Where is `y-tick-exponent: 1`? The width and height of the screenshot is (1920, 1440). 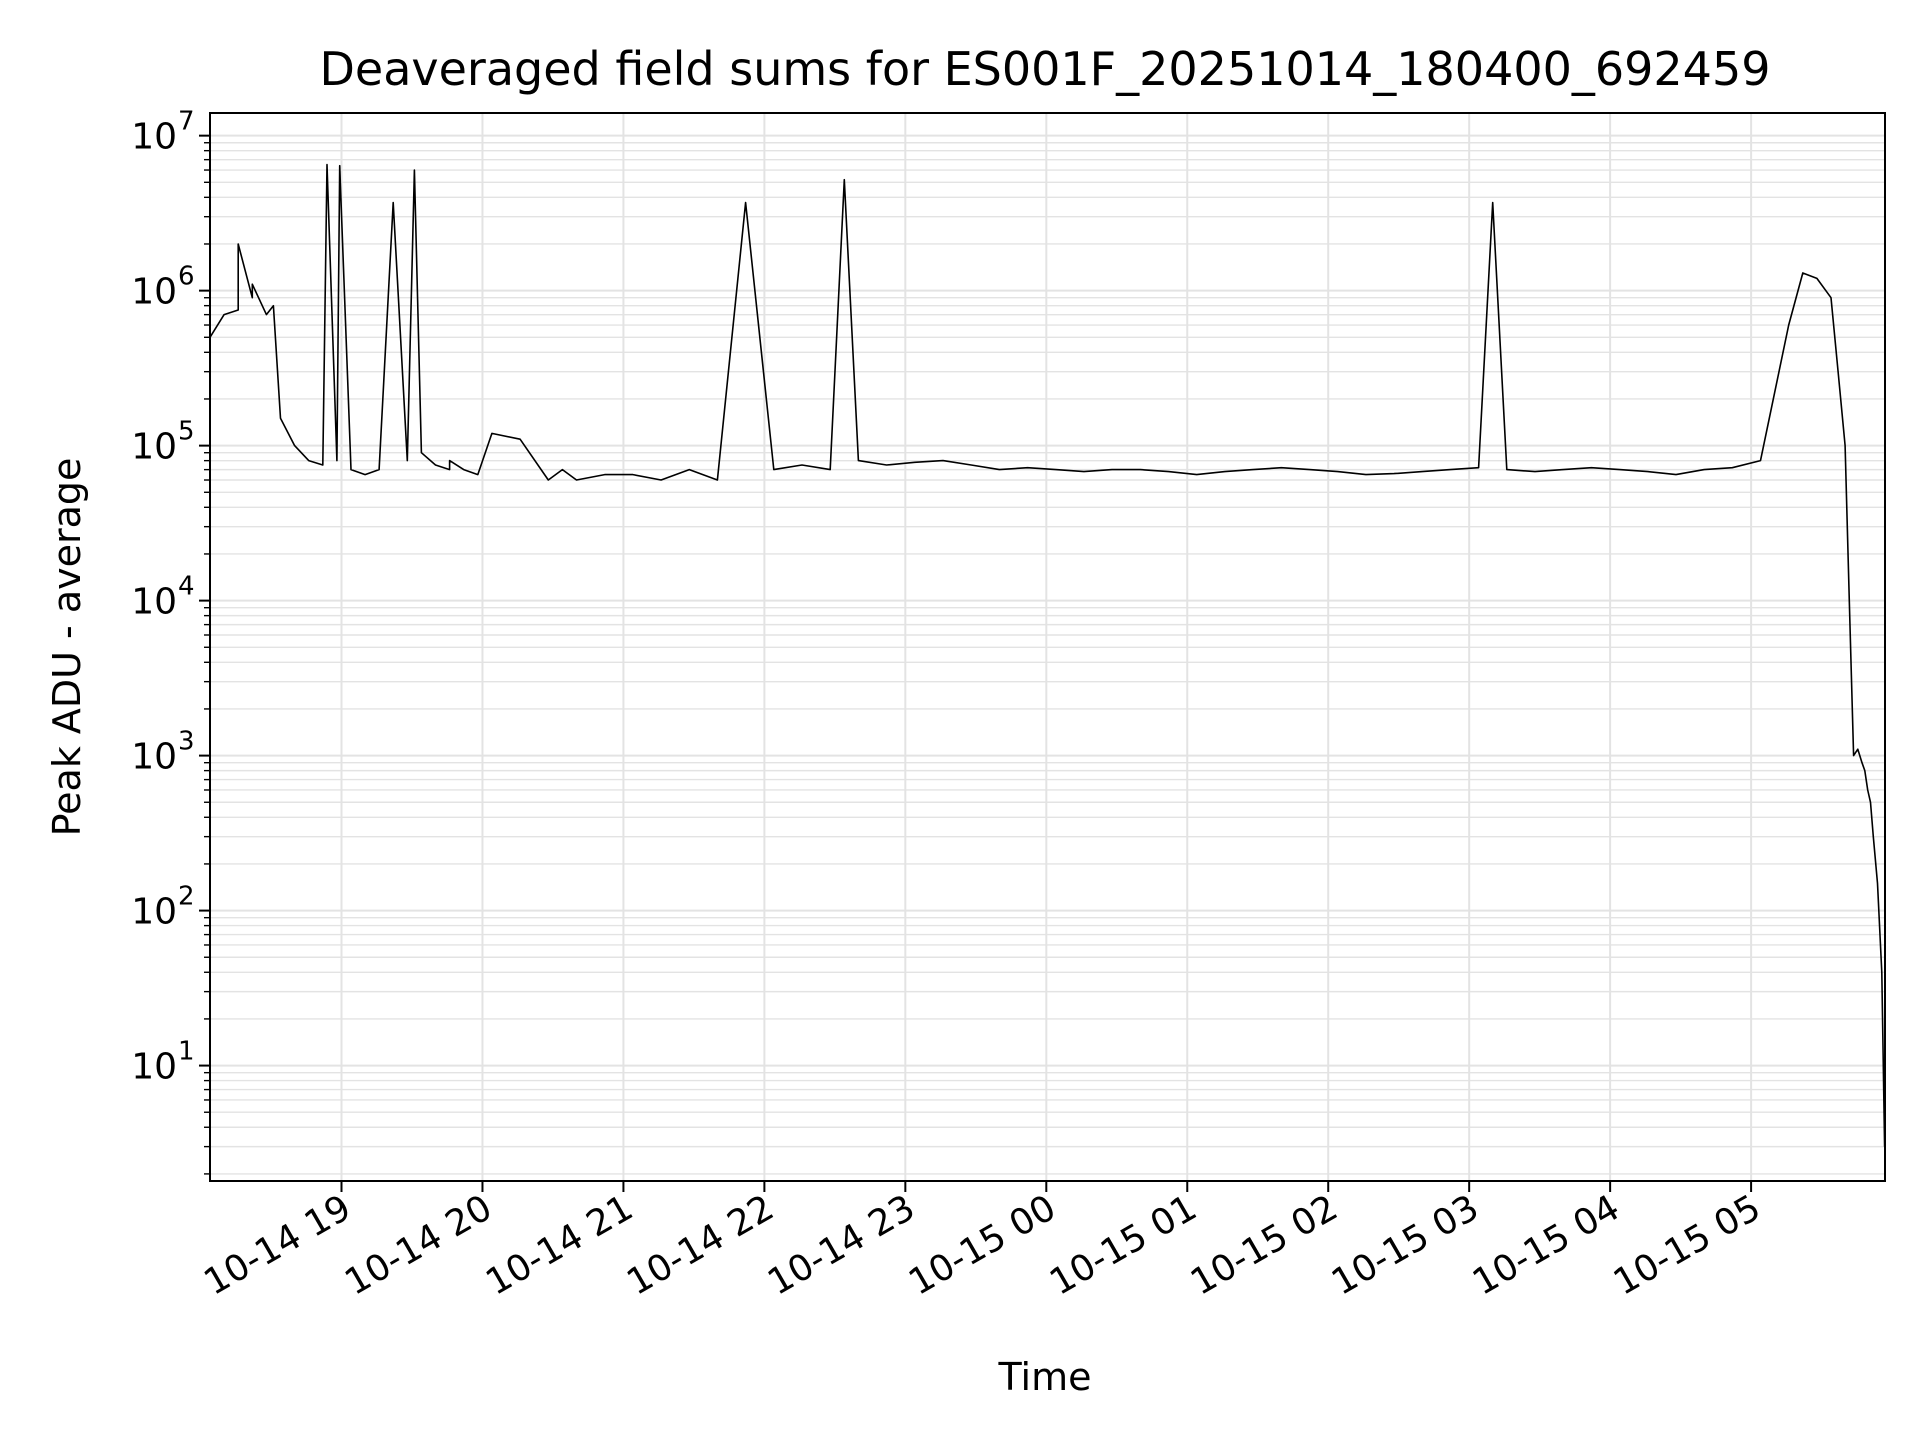 y-tick-exponent: 1 is located at coordinates (186, 1052).